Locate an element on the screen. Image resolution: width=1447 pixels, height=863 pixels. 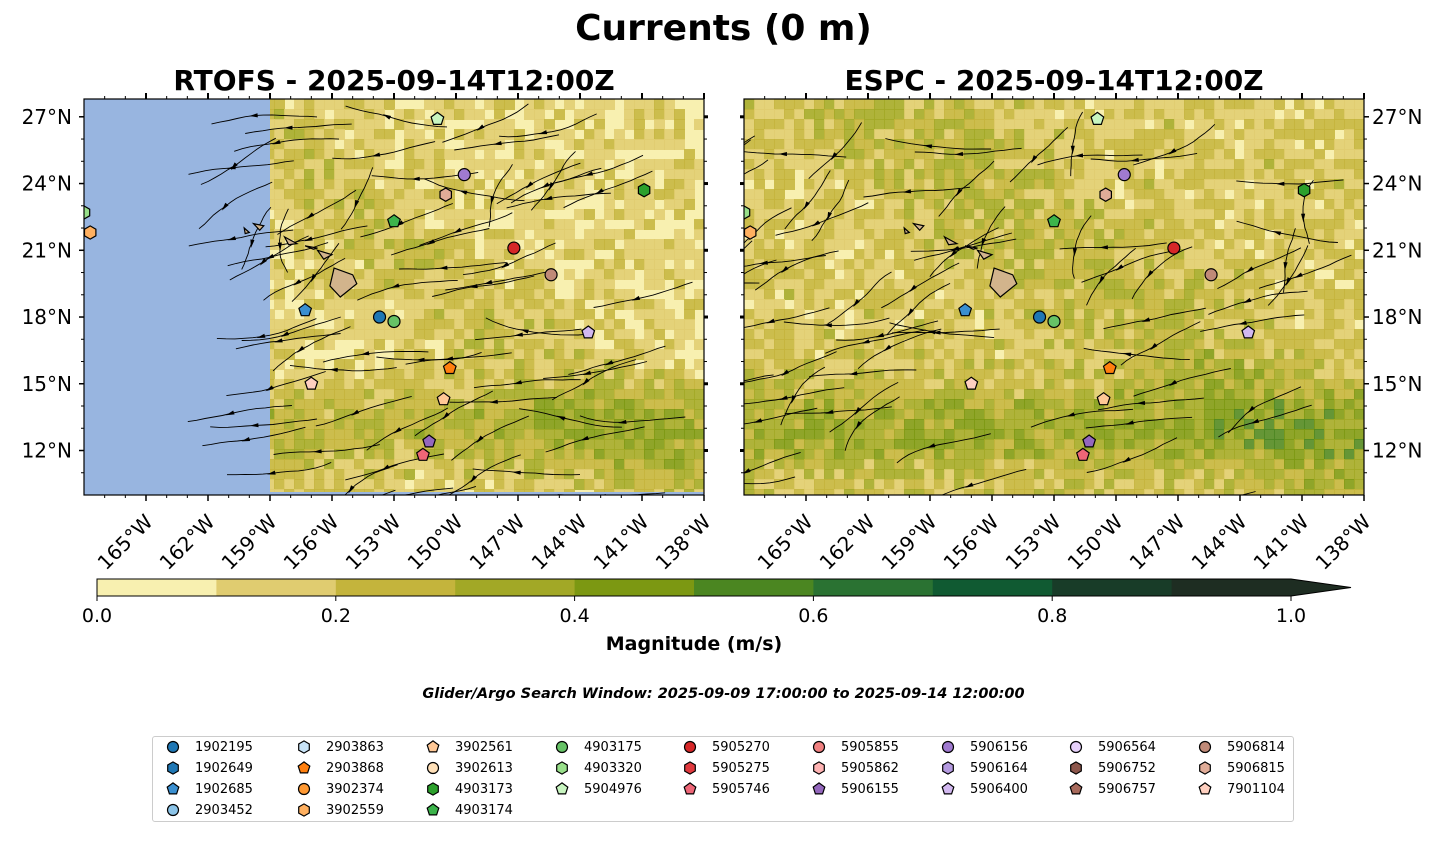
legend-entry-4903174: 4903174 is located at coordinates (469, 810).